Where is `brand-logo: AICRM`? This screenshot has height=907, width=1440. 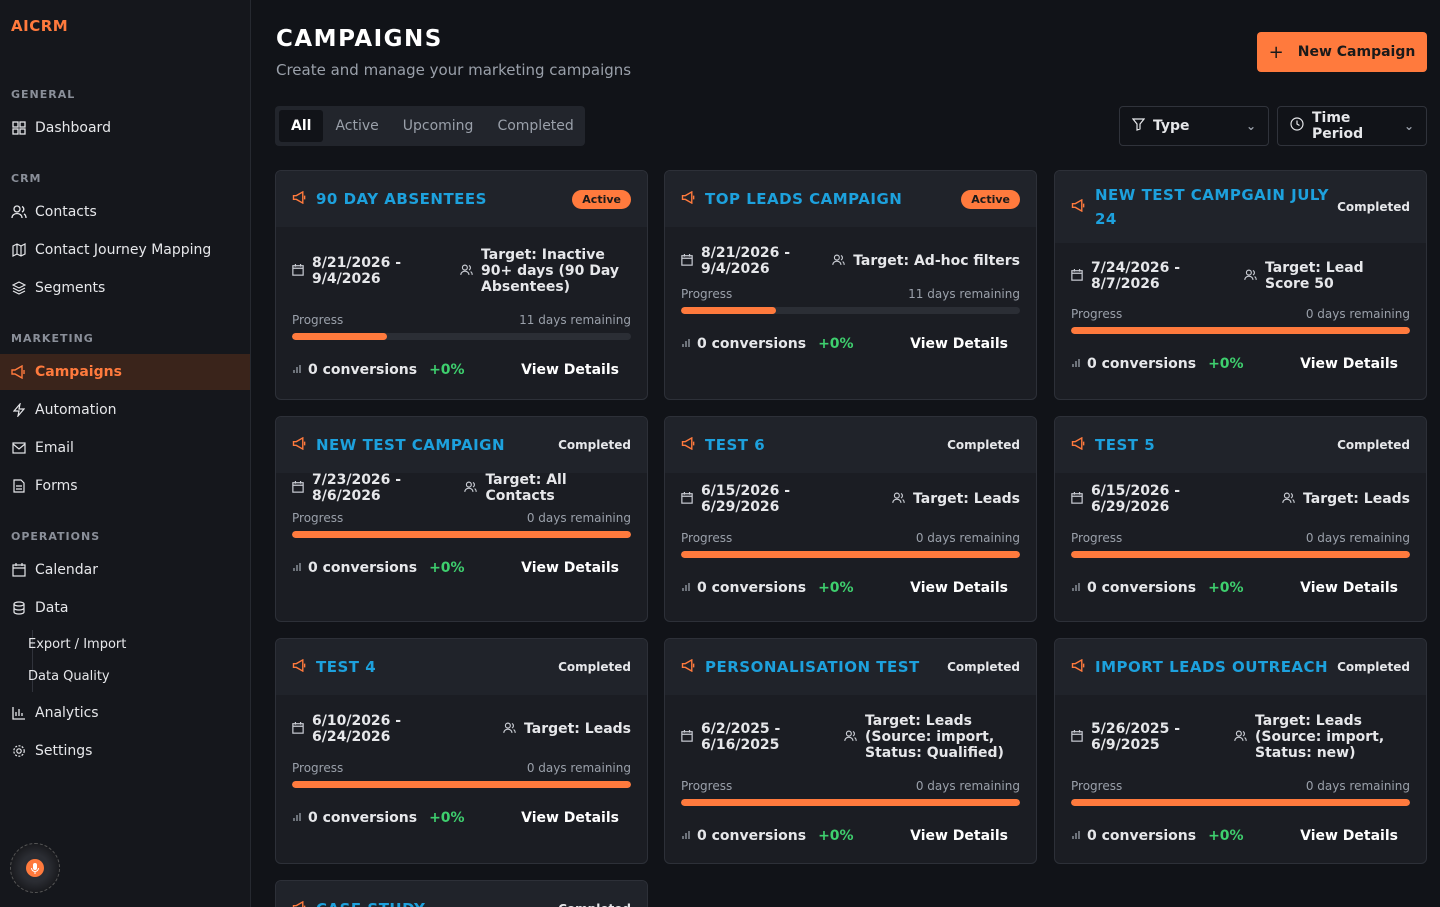
brand-logo: AICRM is located at coordinates (40, 26).